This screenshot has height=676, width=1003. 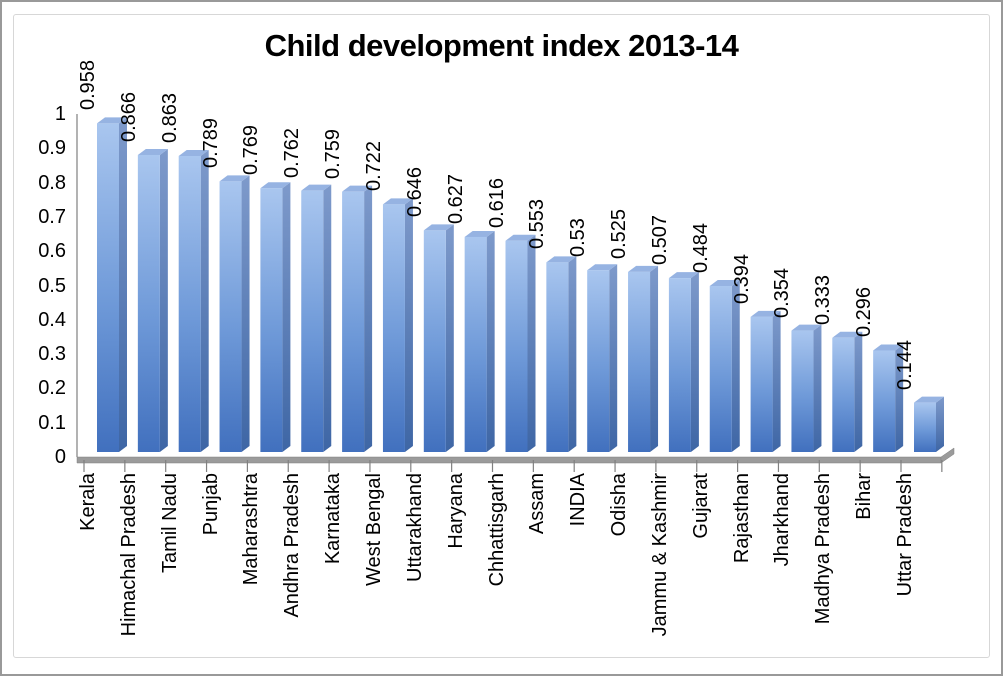 What do you see at coordinates (128, 555) in the screenshot?
I see `category-label: Himachal Pradesh` at bounding box center [128, 555].